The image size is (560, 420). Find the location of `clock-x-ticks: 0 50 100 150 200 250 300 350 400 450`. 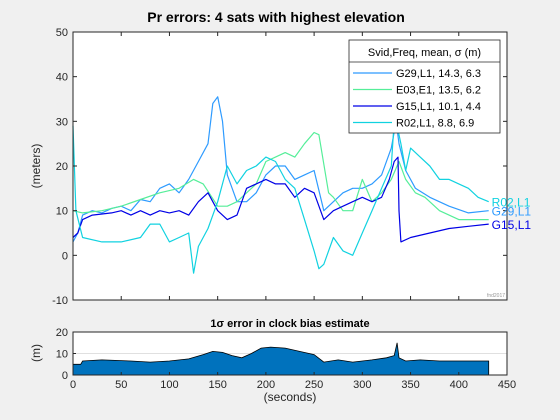

clock-x-ticks: 0 50 100 150 200 250 300 350 400 450 is located at coordinates (293, 381).